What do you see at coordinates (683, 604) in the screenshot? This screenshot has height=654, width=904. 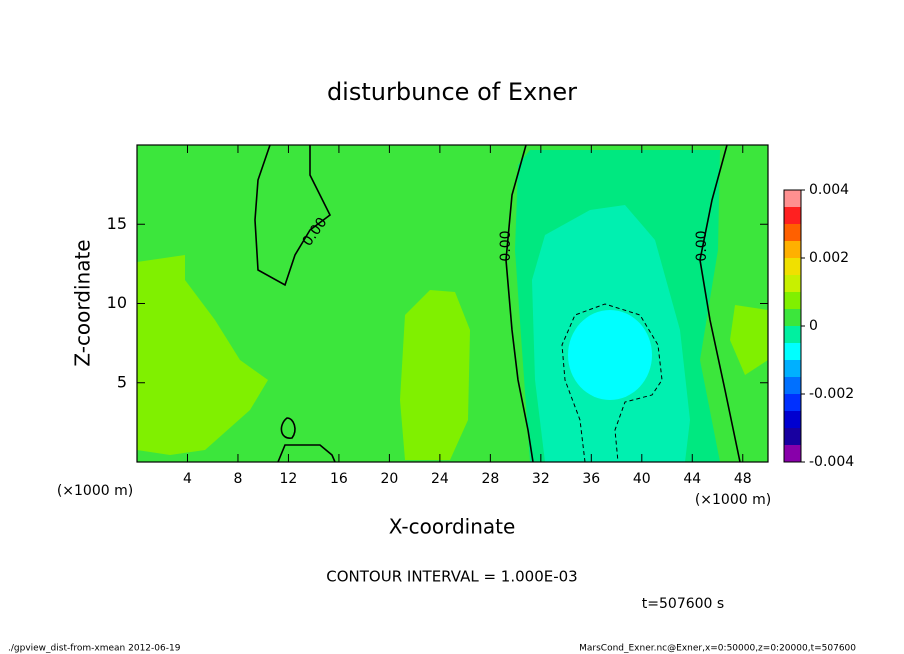 I see `time-label: t=507600 s` at bounding box center [683, 604].